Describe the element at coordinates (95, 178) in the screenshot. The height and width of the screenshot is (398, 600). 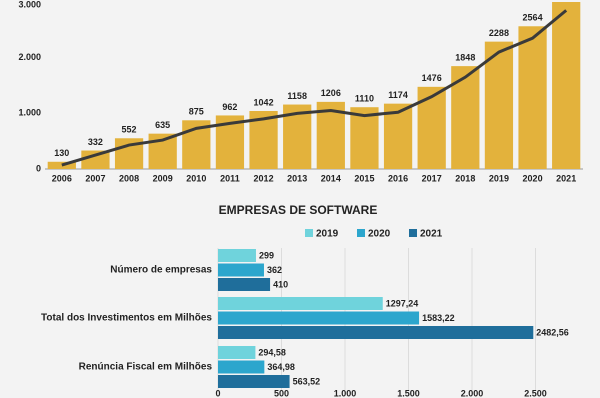
I see `x-tick-label: 2007` at that location.